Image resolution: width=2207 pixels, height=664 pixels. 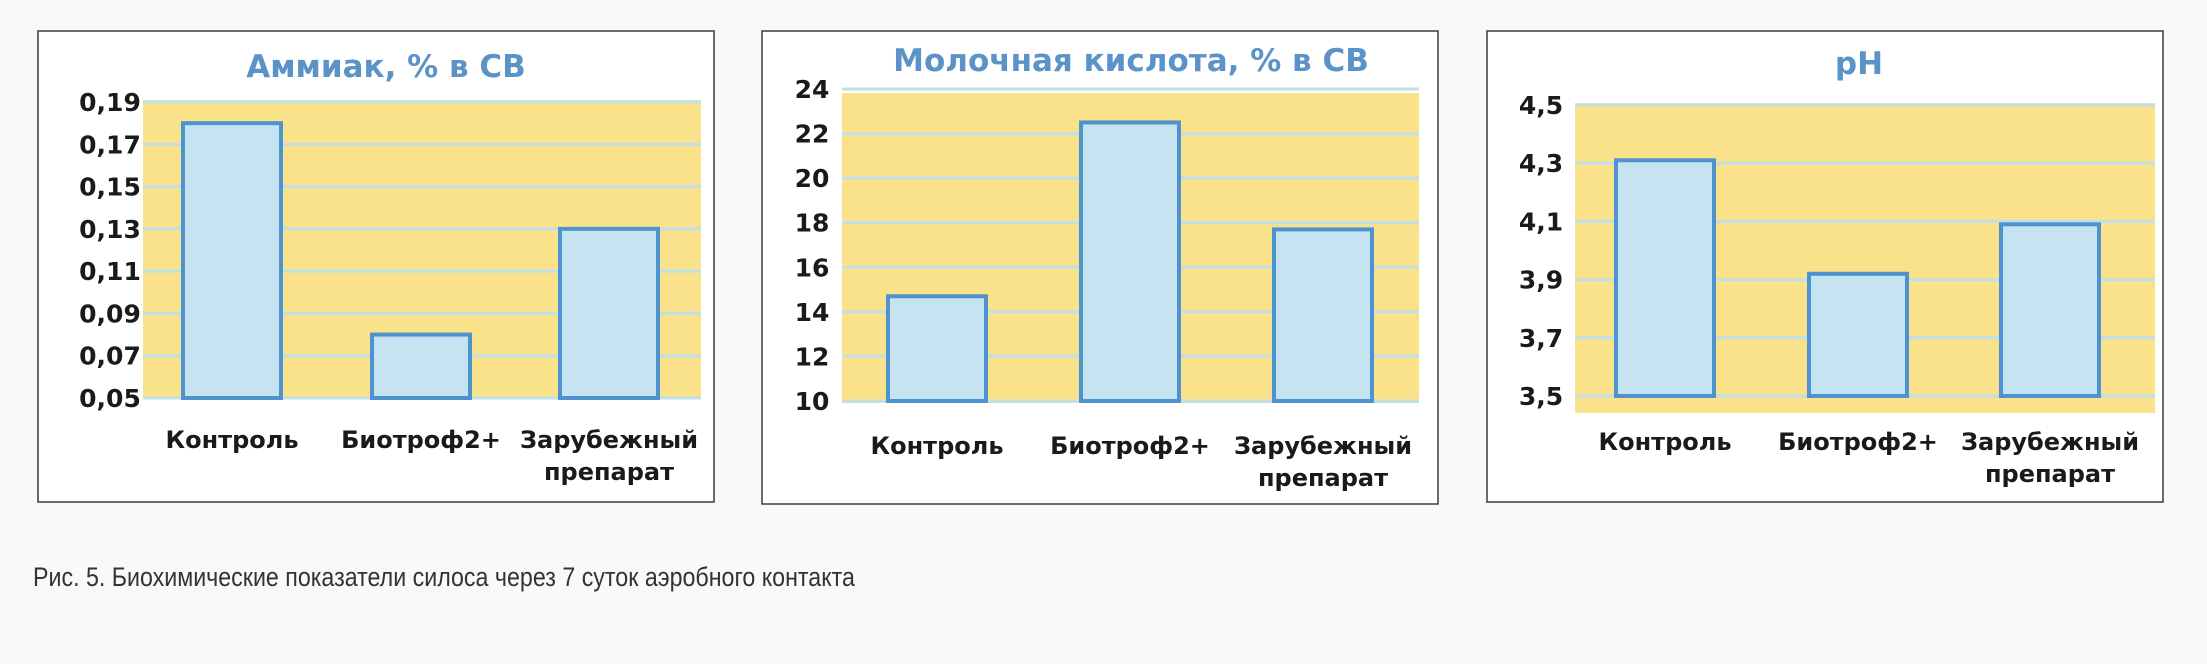 What do you see at coordinates (1541, 221) in the screenshot?
I see `y-tick-label: 4,1` at bounding box center [1541, 221].